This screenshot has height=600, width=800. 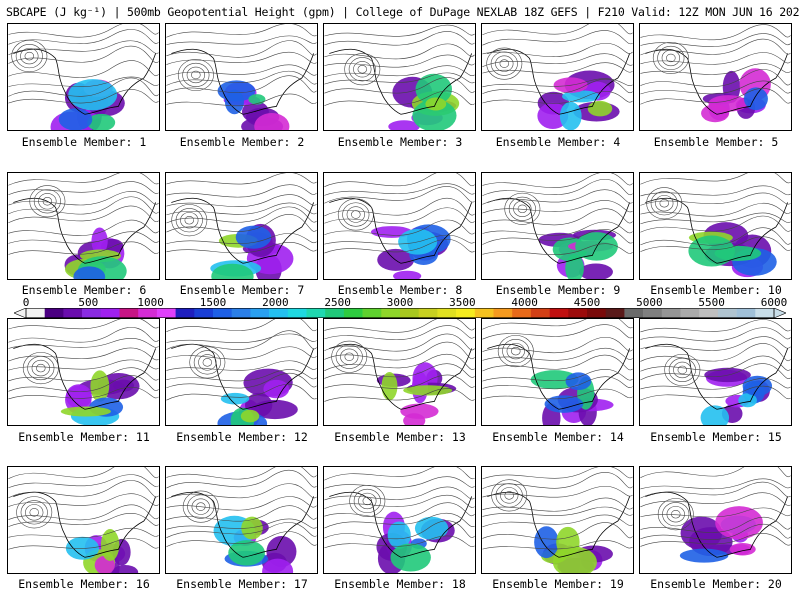 What do you see at coordinates (84, 142) in the screenshot?
I see `ensemble-member-label: Ensemble Member: 1` at bounding box center [84, 142].